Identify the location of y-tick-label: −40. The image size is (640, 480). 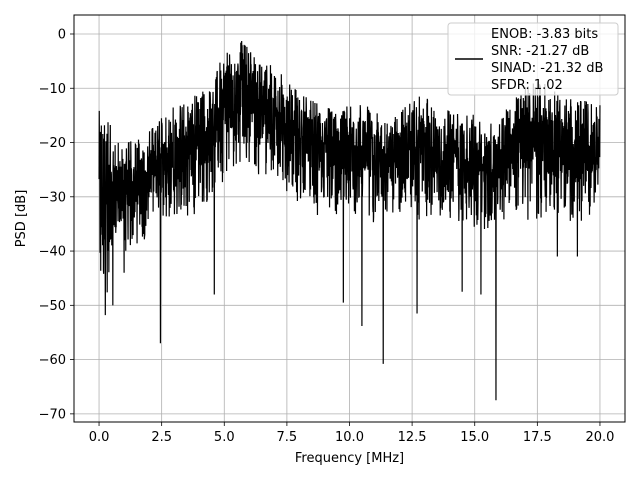
(52, 252).